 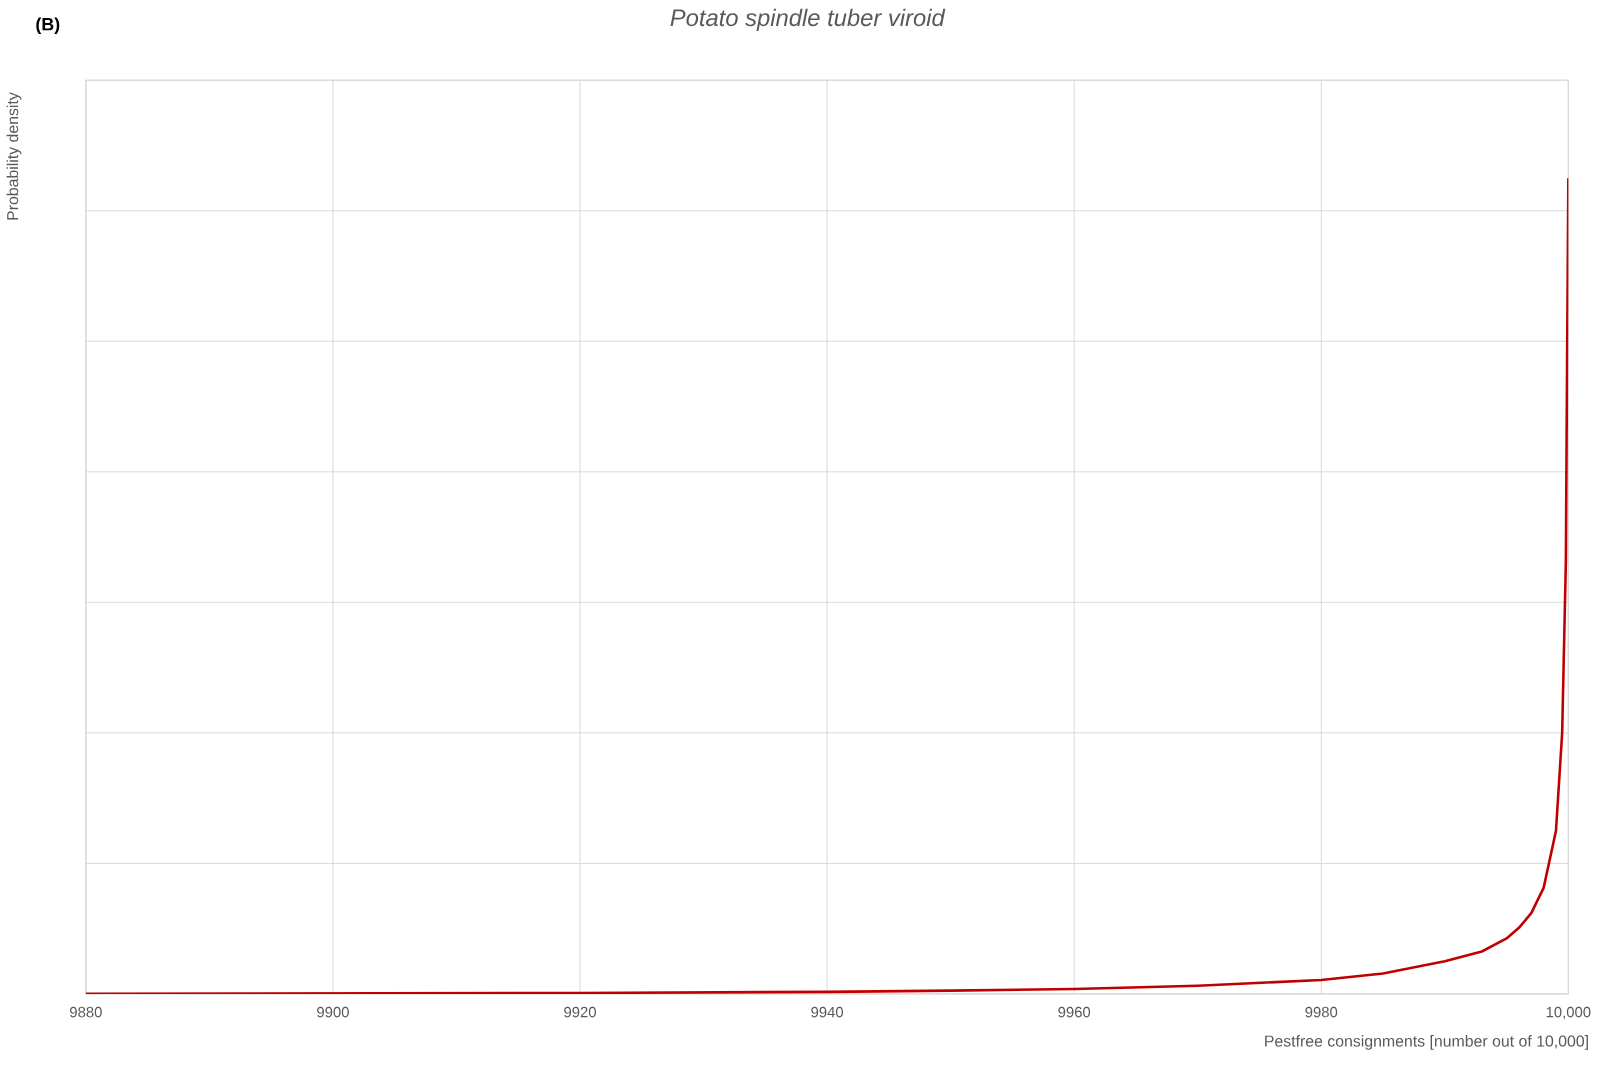 What do you see at coordinates (827, 1012) in the screenshot?
I see `x-tick-label: 9940` at bounding box center [827, 1012].